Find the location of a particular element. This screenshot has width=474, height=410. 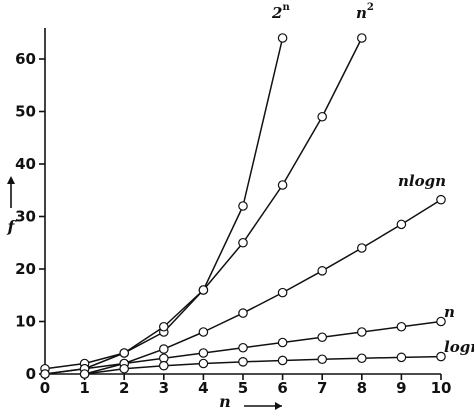

series-n-label: n is located at coordinates (449, 312).